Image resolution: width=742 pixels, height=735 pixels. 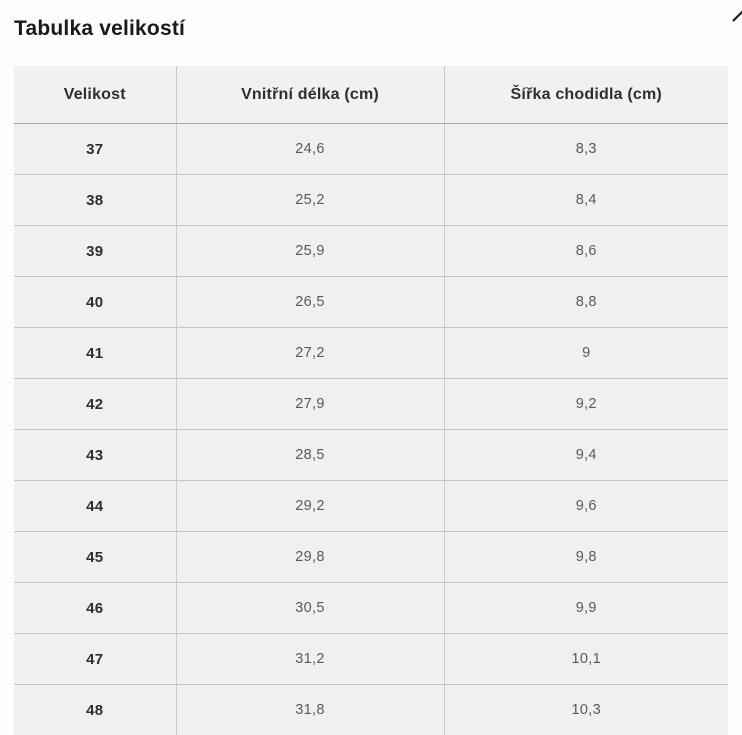 I want to click on foot-width-cell: 9, so click(x=586, y=353).